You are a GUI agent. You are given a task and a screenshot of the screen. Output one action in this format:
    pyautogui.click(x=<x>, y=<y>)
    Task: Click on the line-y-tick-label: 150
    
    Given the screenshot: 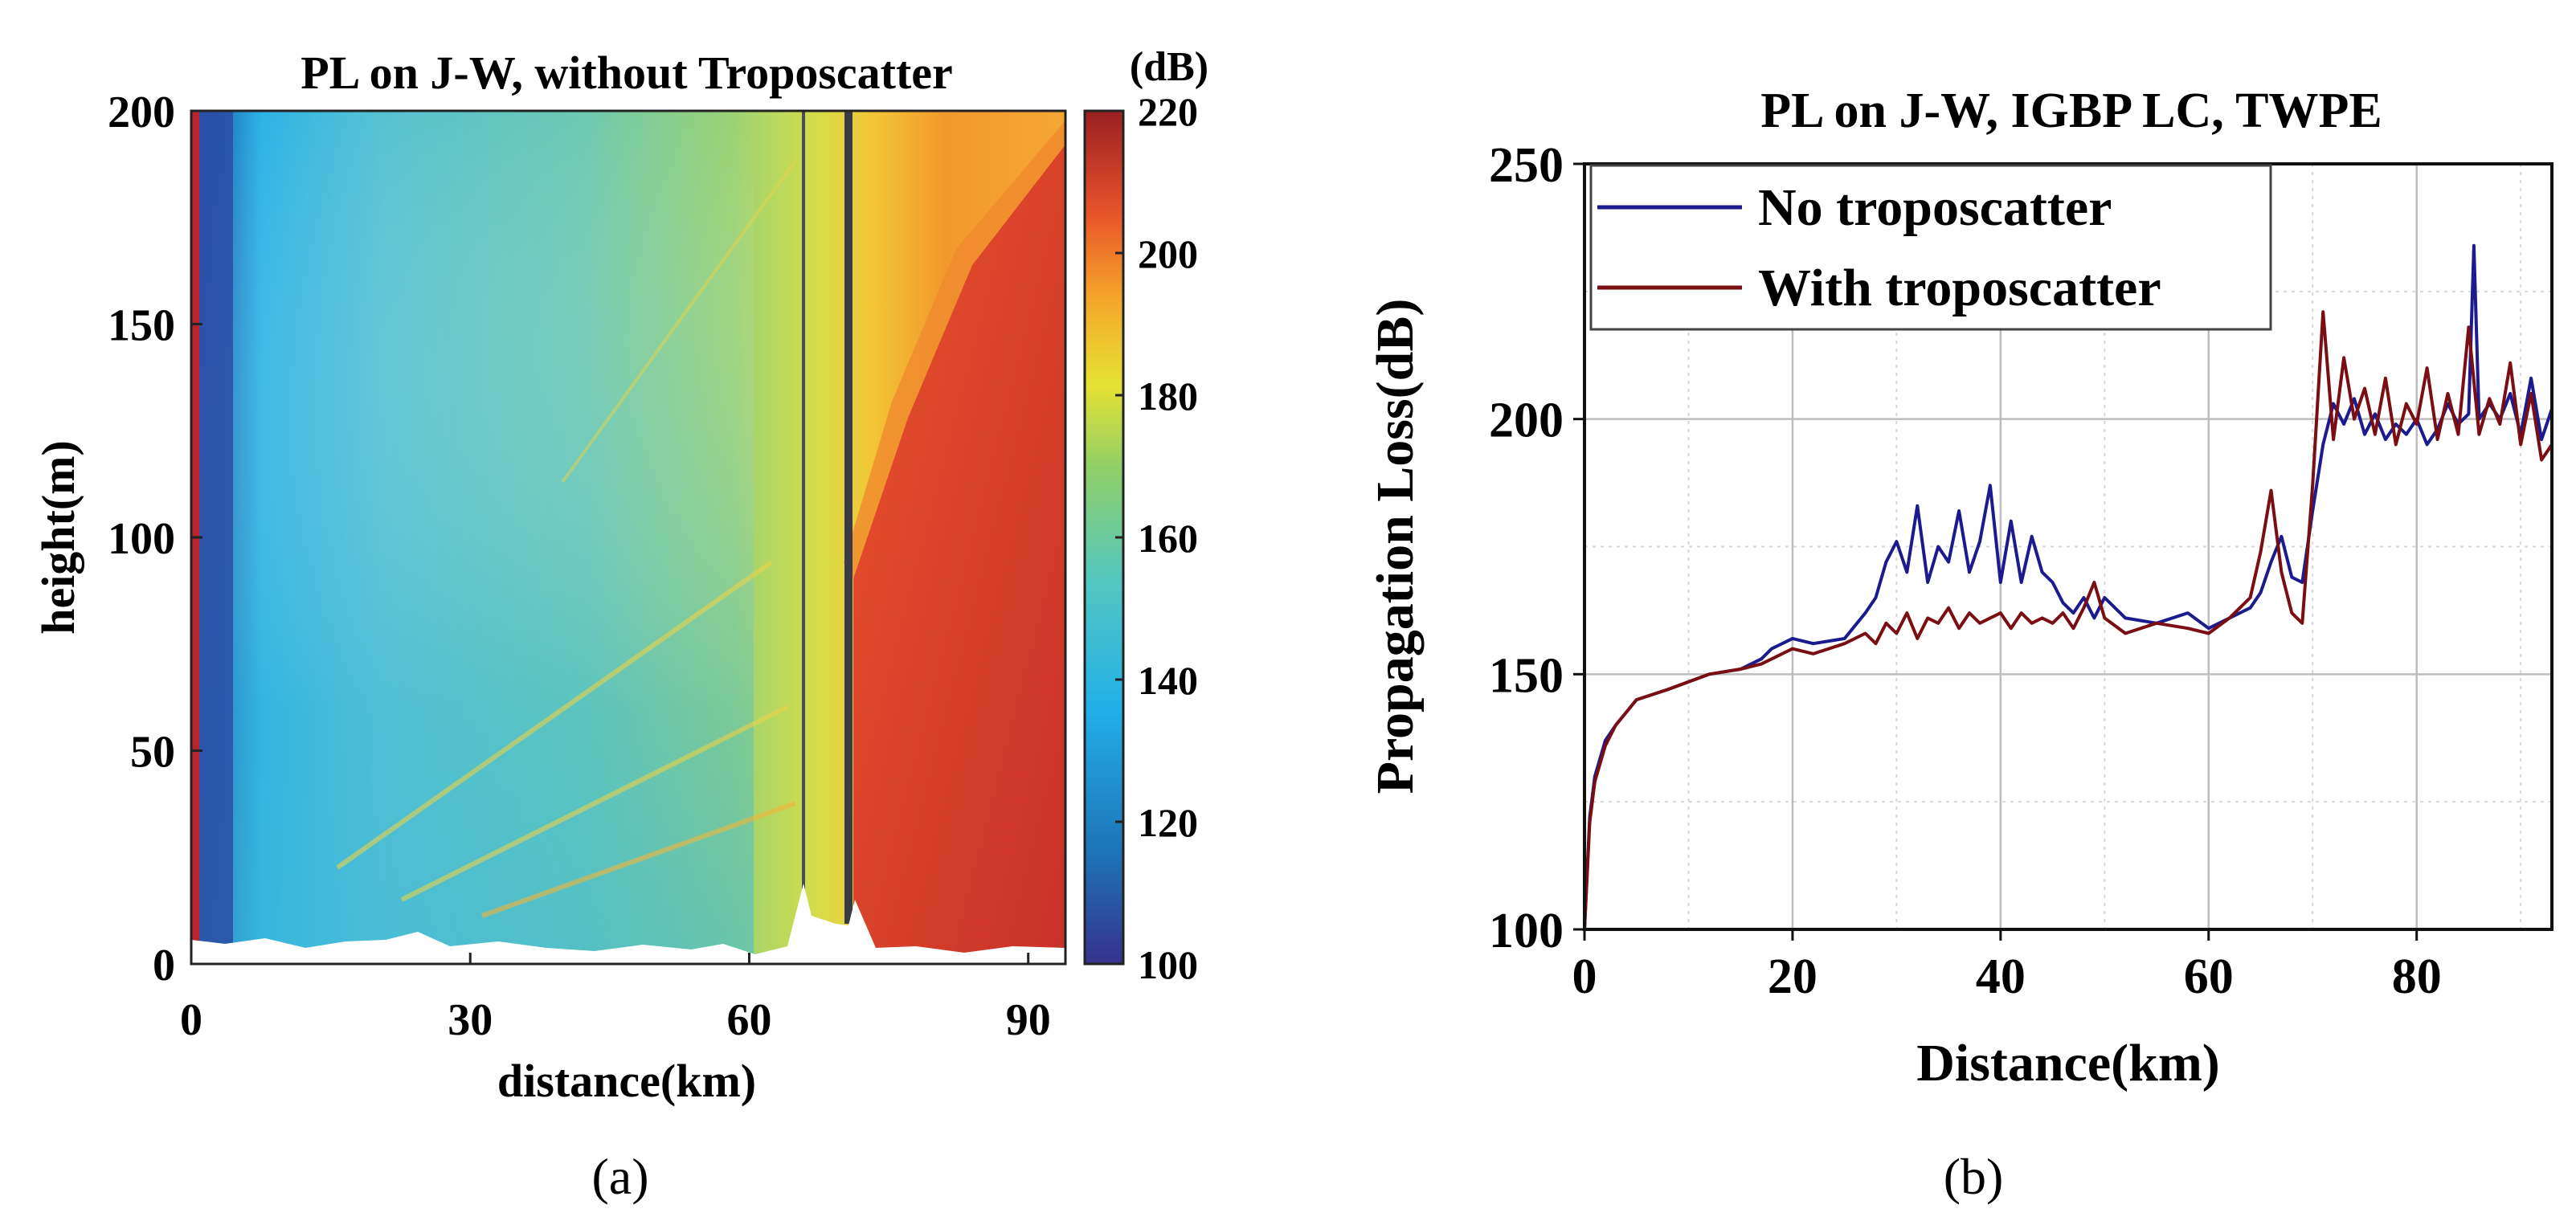 What is the action you would take?
    pyautogui.click(x=1526, y=675)
    